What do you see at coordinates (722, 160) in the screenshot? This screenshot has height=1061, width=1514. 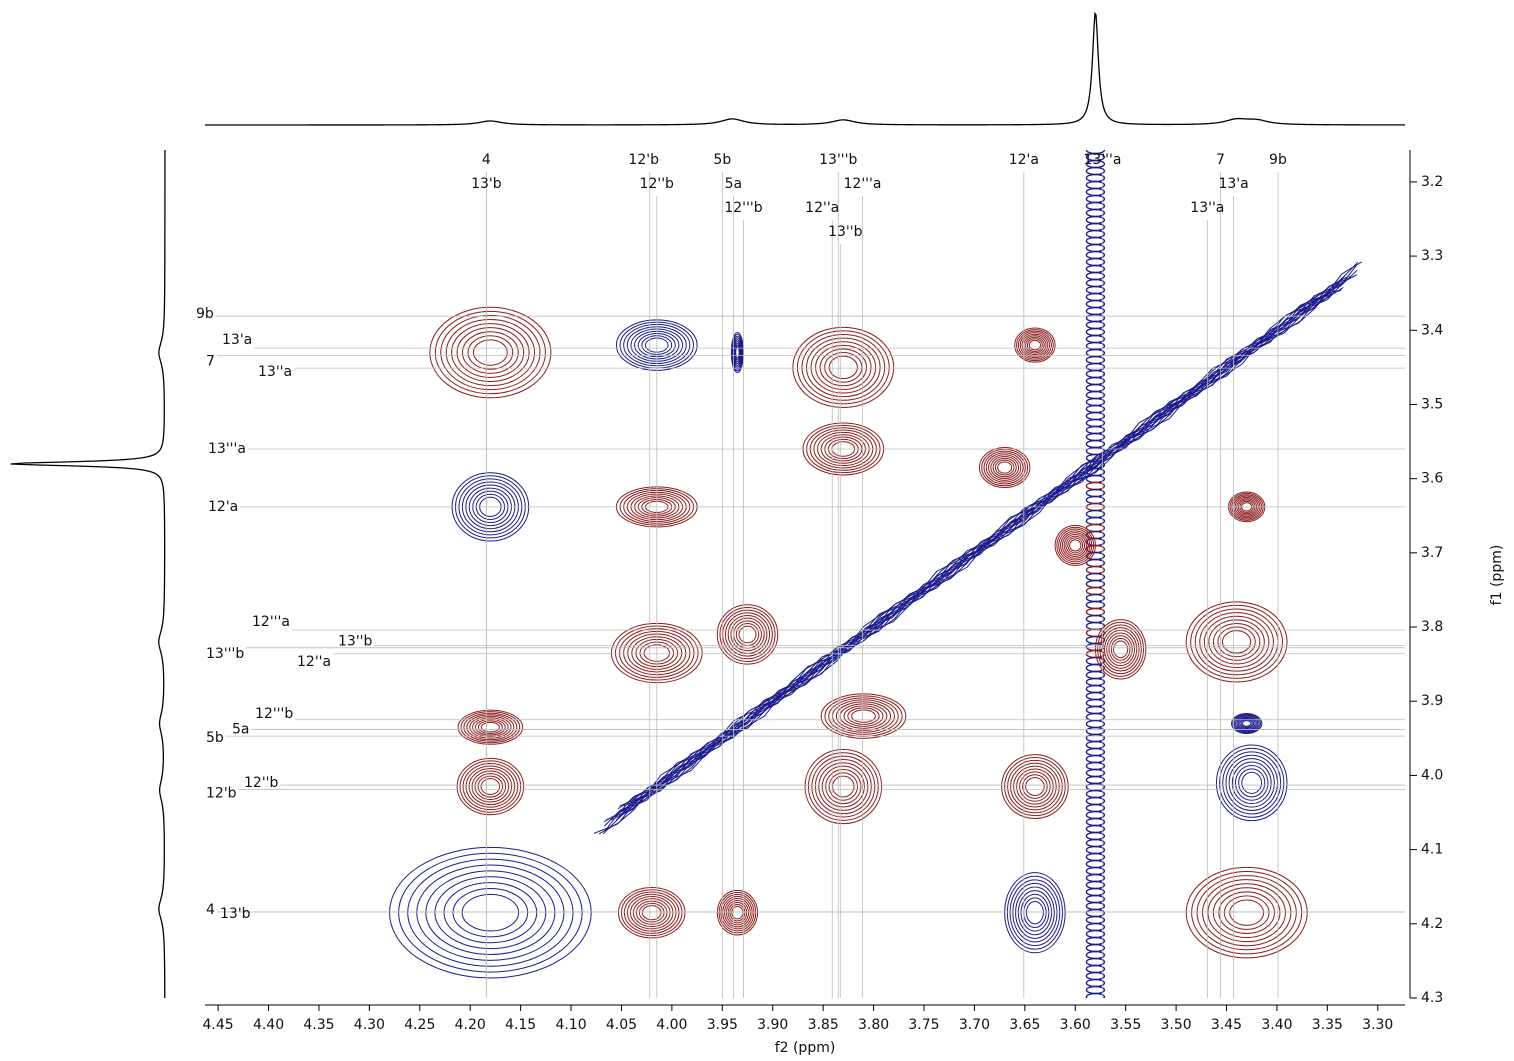 I see `assignment-label: 5b` at bounding box center [722, 160].